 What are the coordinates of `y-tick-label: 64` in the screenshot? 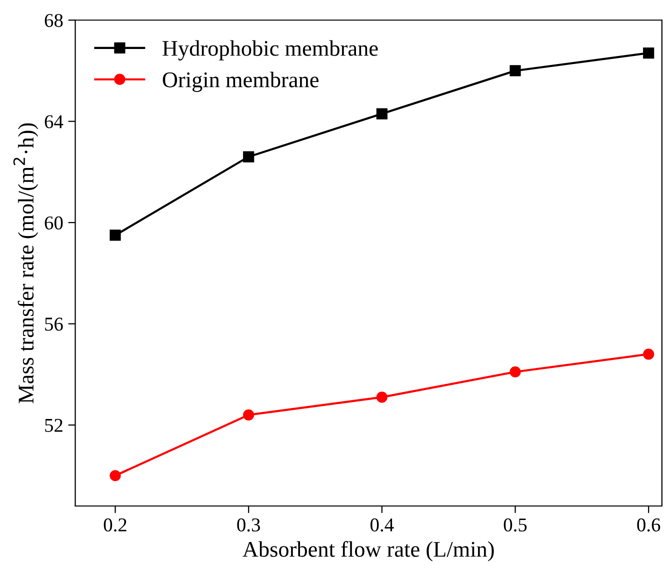 It's located at (54, 121).